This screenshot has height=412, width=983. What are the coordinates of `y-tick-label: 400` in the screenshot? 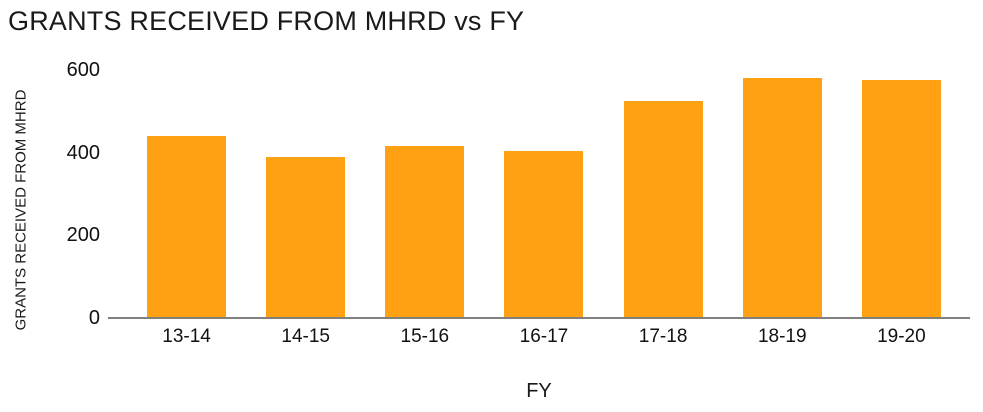 It's located at (83, 152).